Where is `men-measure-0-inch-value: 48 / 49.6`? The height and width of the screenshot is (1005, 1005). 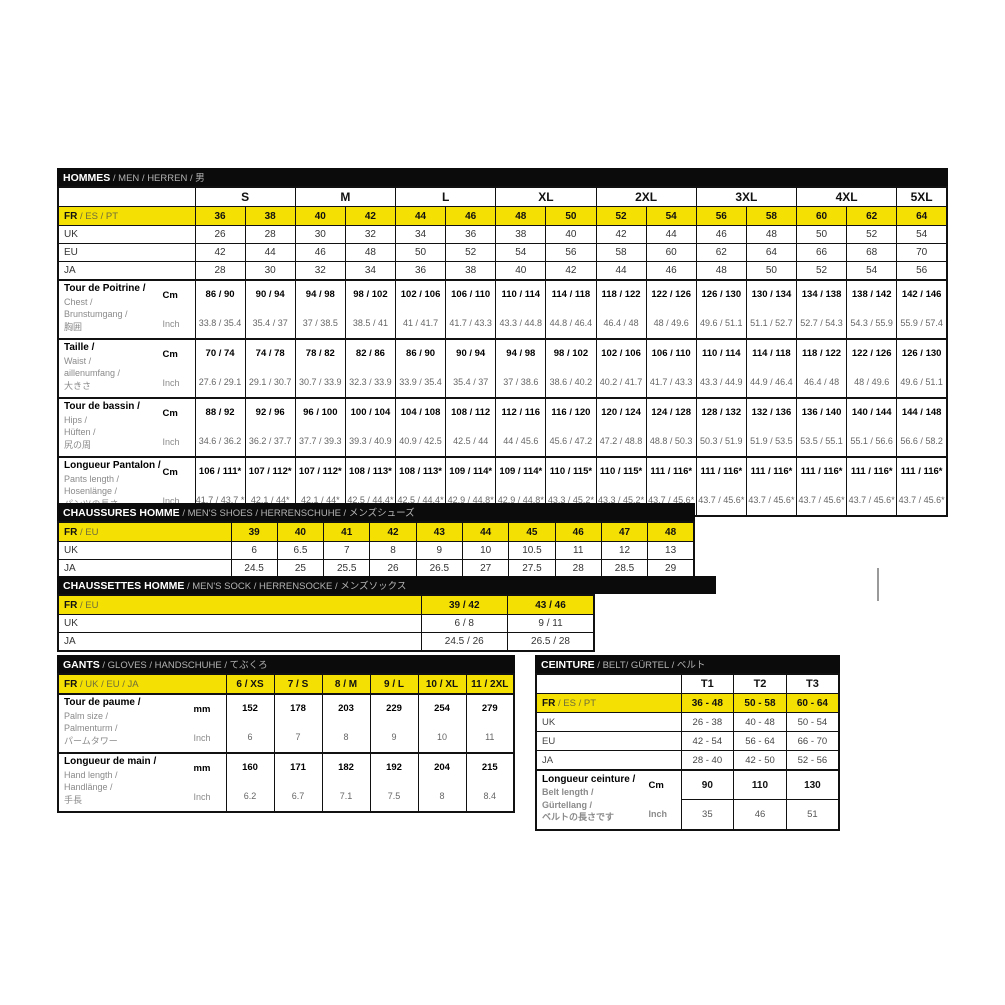
men-measure-0-inch-value: 48 / 49.6 is located at coordinates (671, 323).